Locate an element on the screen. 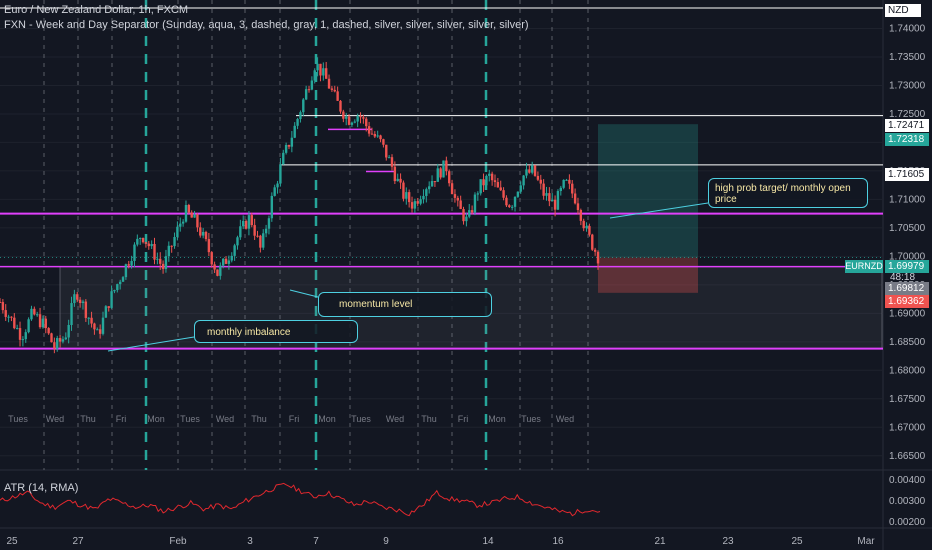  atr-axis-label: 0.00400 is located at coordinates (907, 480).